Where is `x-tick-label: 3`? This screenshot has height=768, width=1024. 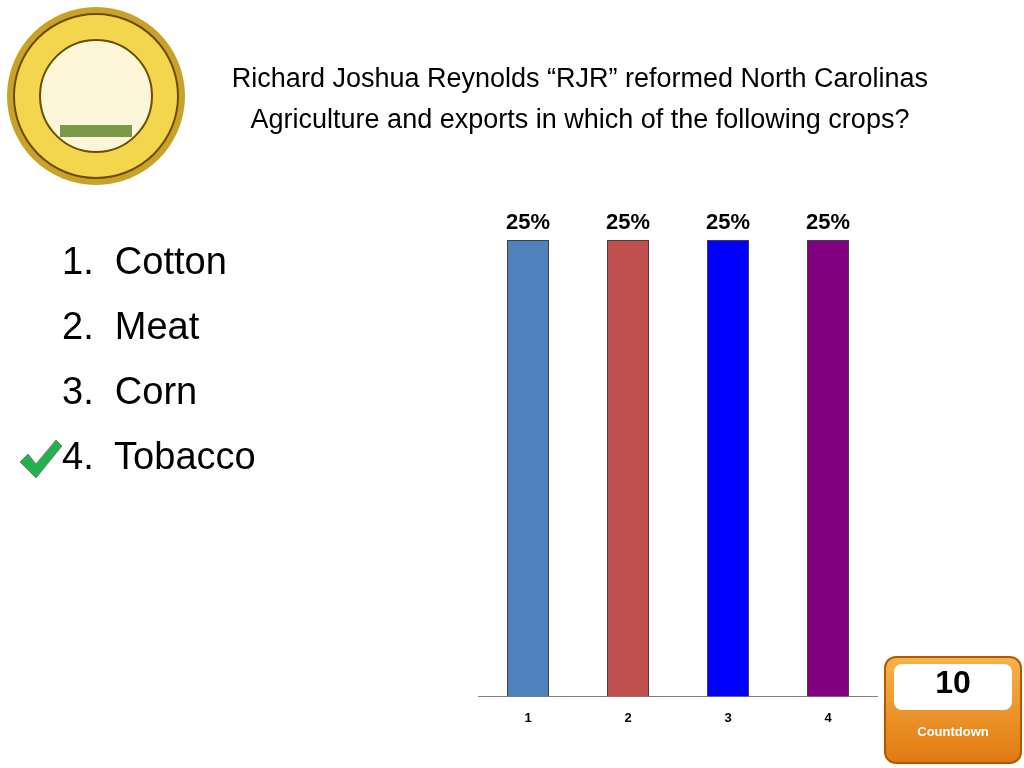 x-tick-label: 3 is located at coordinates (728, 717).